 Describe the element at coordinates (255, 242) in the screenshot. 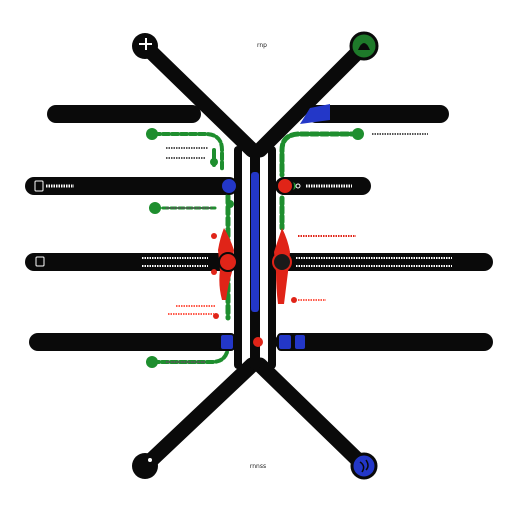

I see `center-blue-segment` at that location.